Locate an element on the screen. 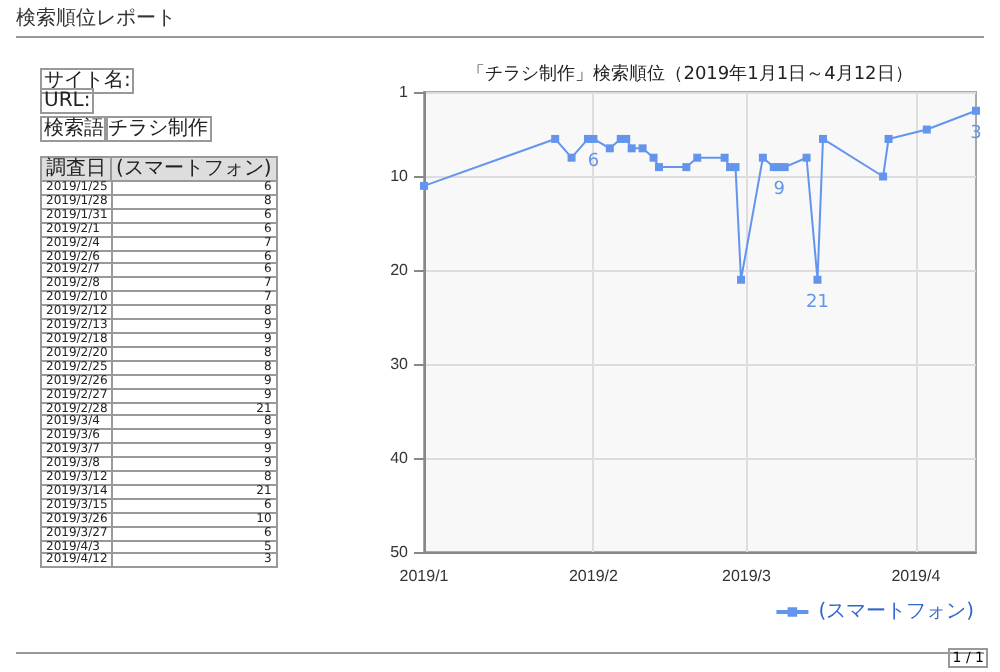 The width and height of the screenshot is (1000, 672). text: (スマートフォン) is located at coordinates (194, 169).